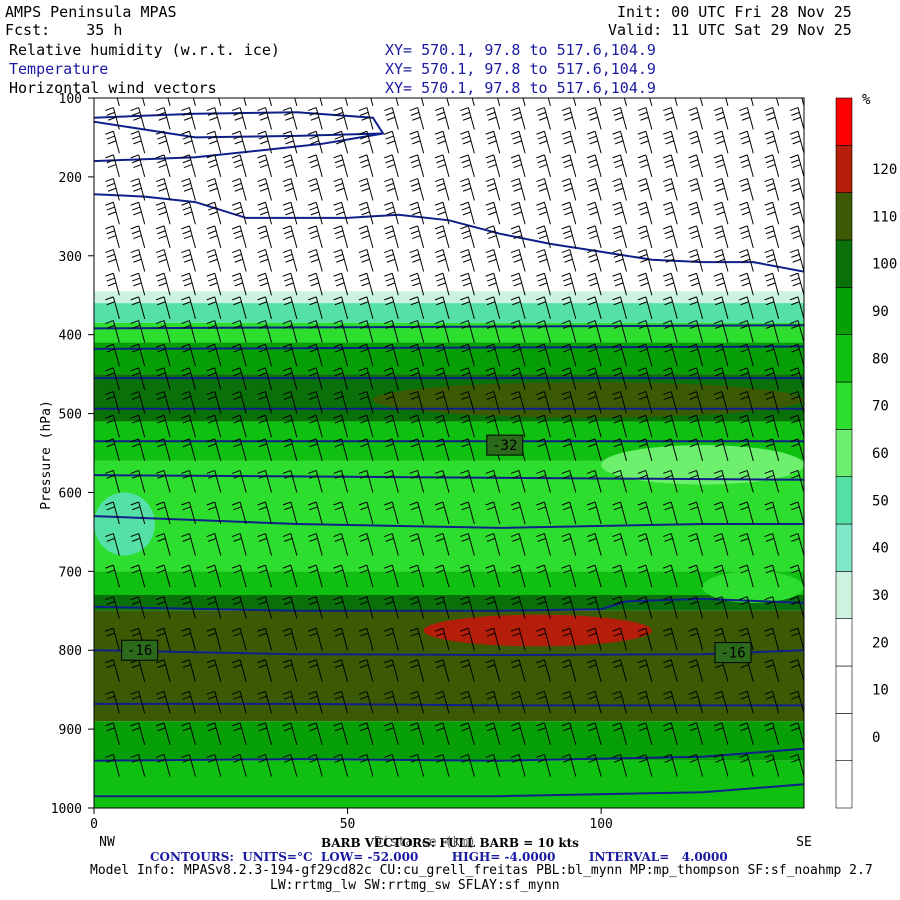 This screenshot has height=900, width=900. Describe the element at coordinates (449, 583) in the screenshot. I see `rh-band` at that location.